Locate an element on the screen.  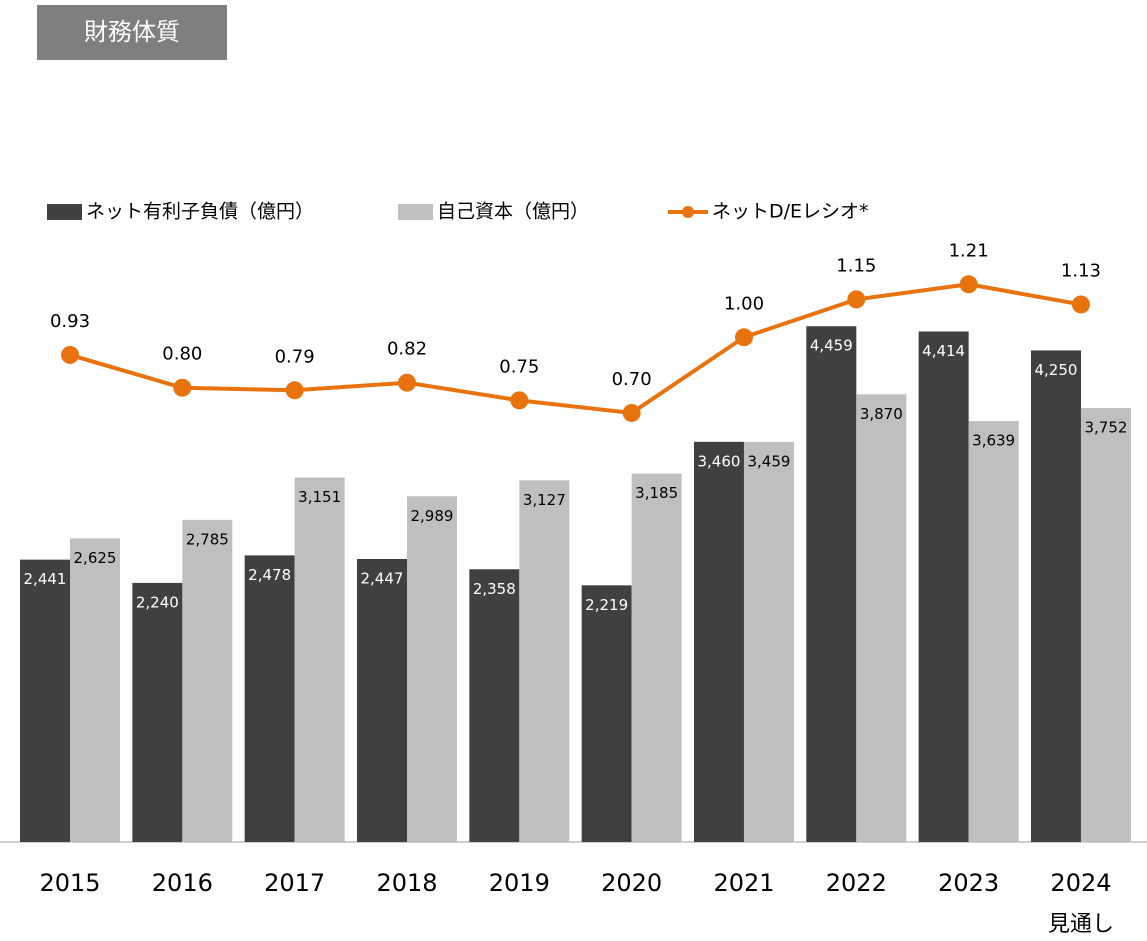
x-tick-label: 2018 is located at coordinates (406, 883).